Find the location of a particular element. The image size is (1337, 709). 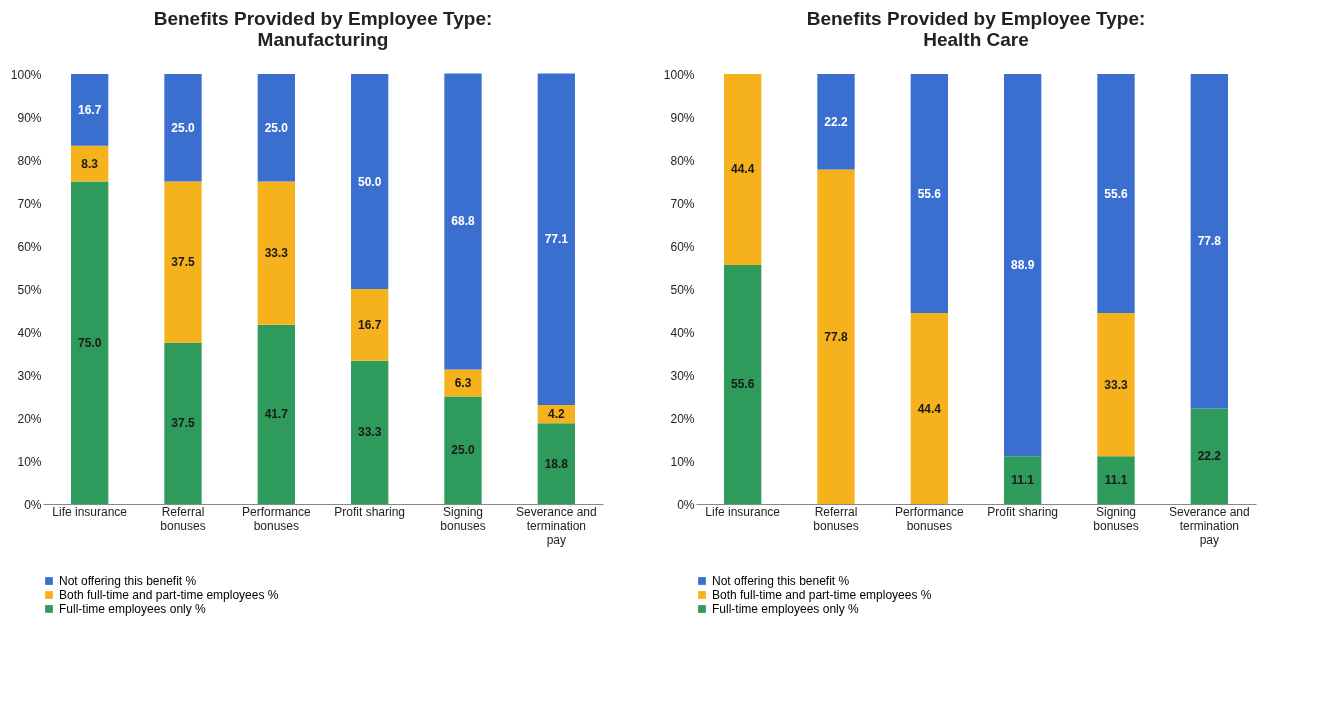

data-label: 4.2 is located at coordinates (556, 414).